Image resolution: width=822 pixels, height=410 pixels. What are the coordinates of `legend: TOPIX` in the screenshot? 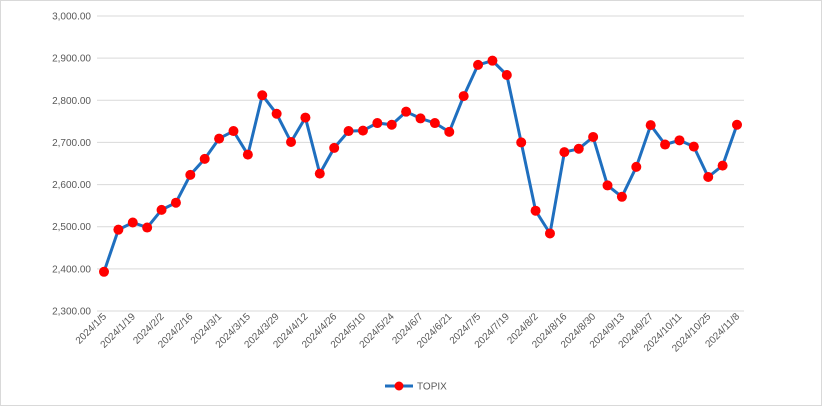 It's located at (416, 387).